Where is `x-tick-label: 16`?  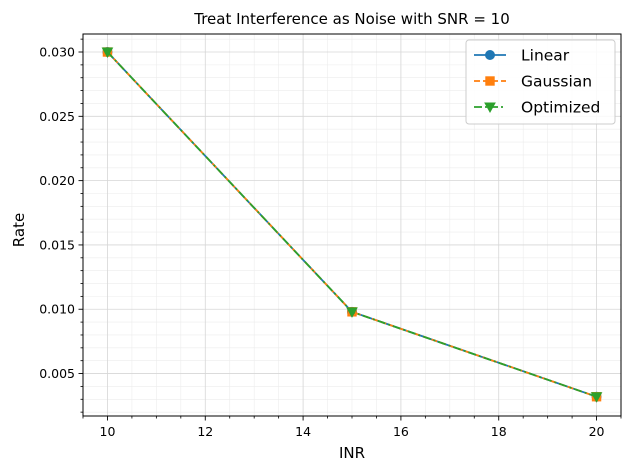
x-tick-label: 16 is located at coordinates (401, 431).